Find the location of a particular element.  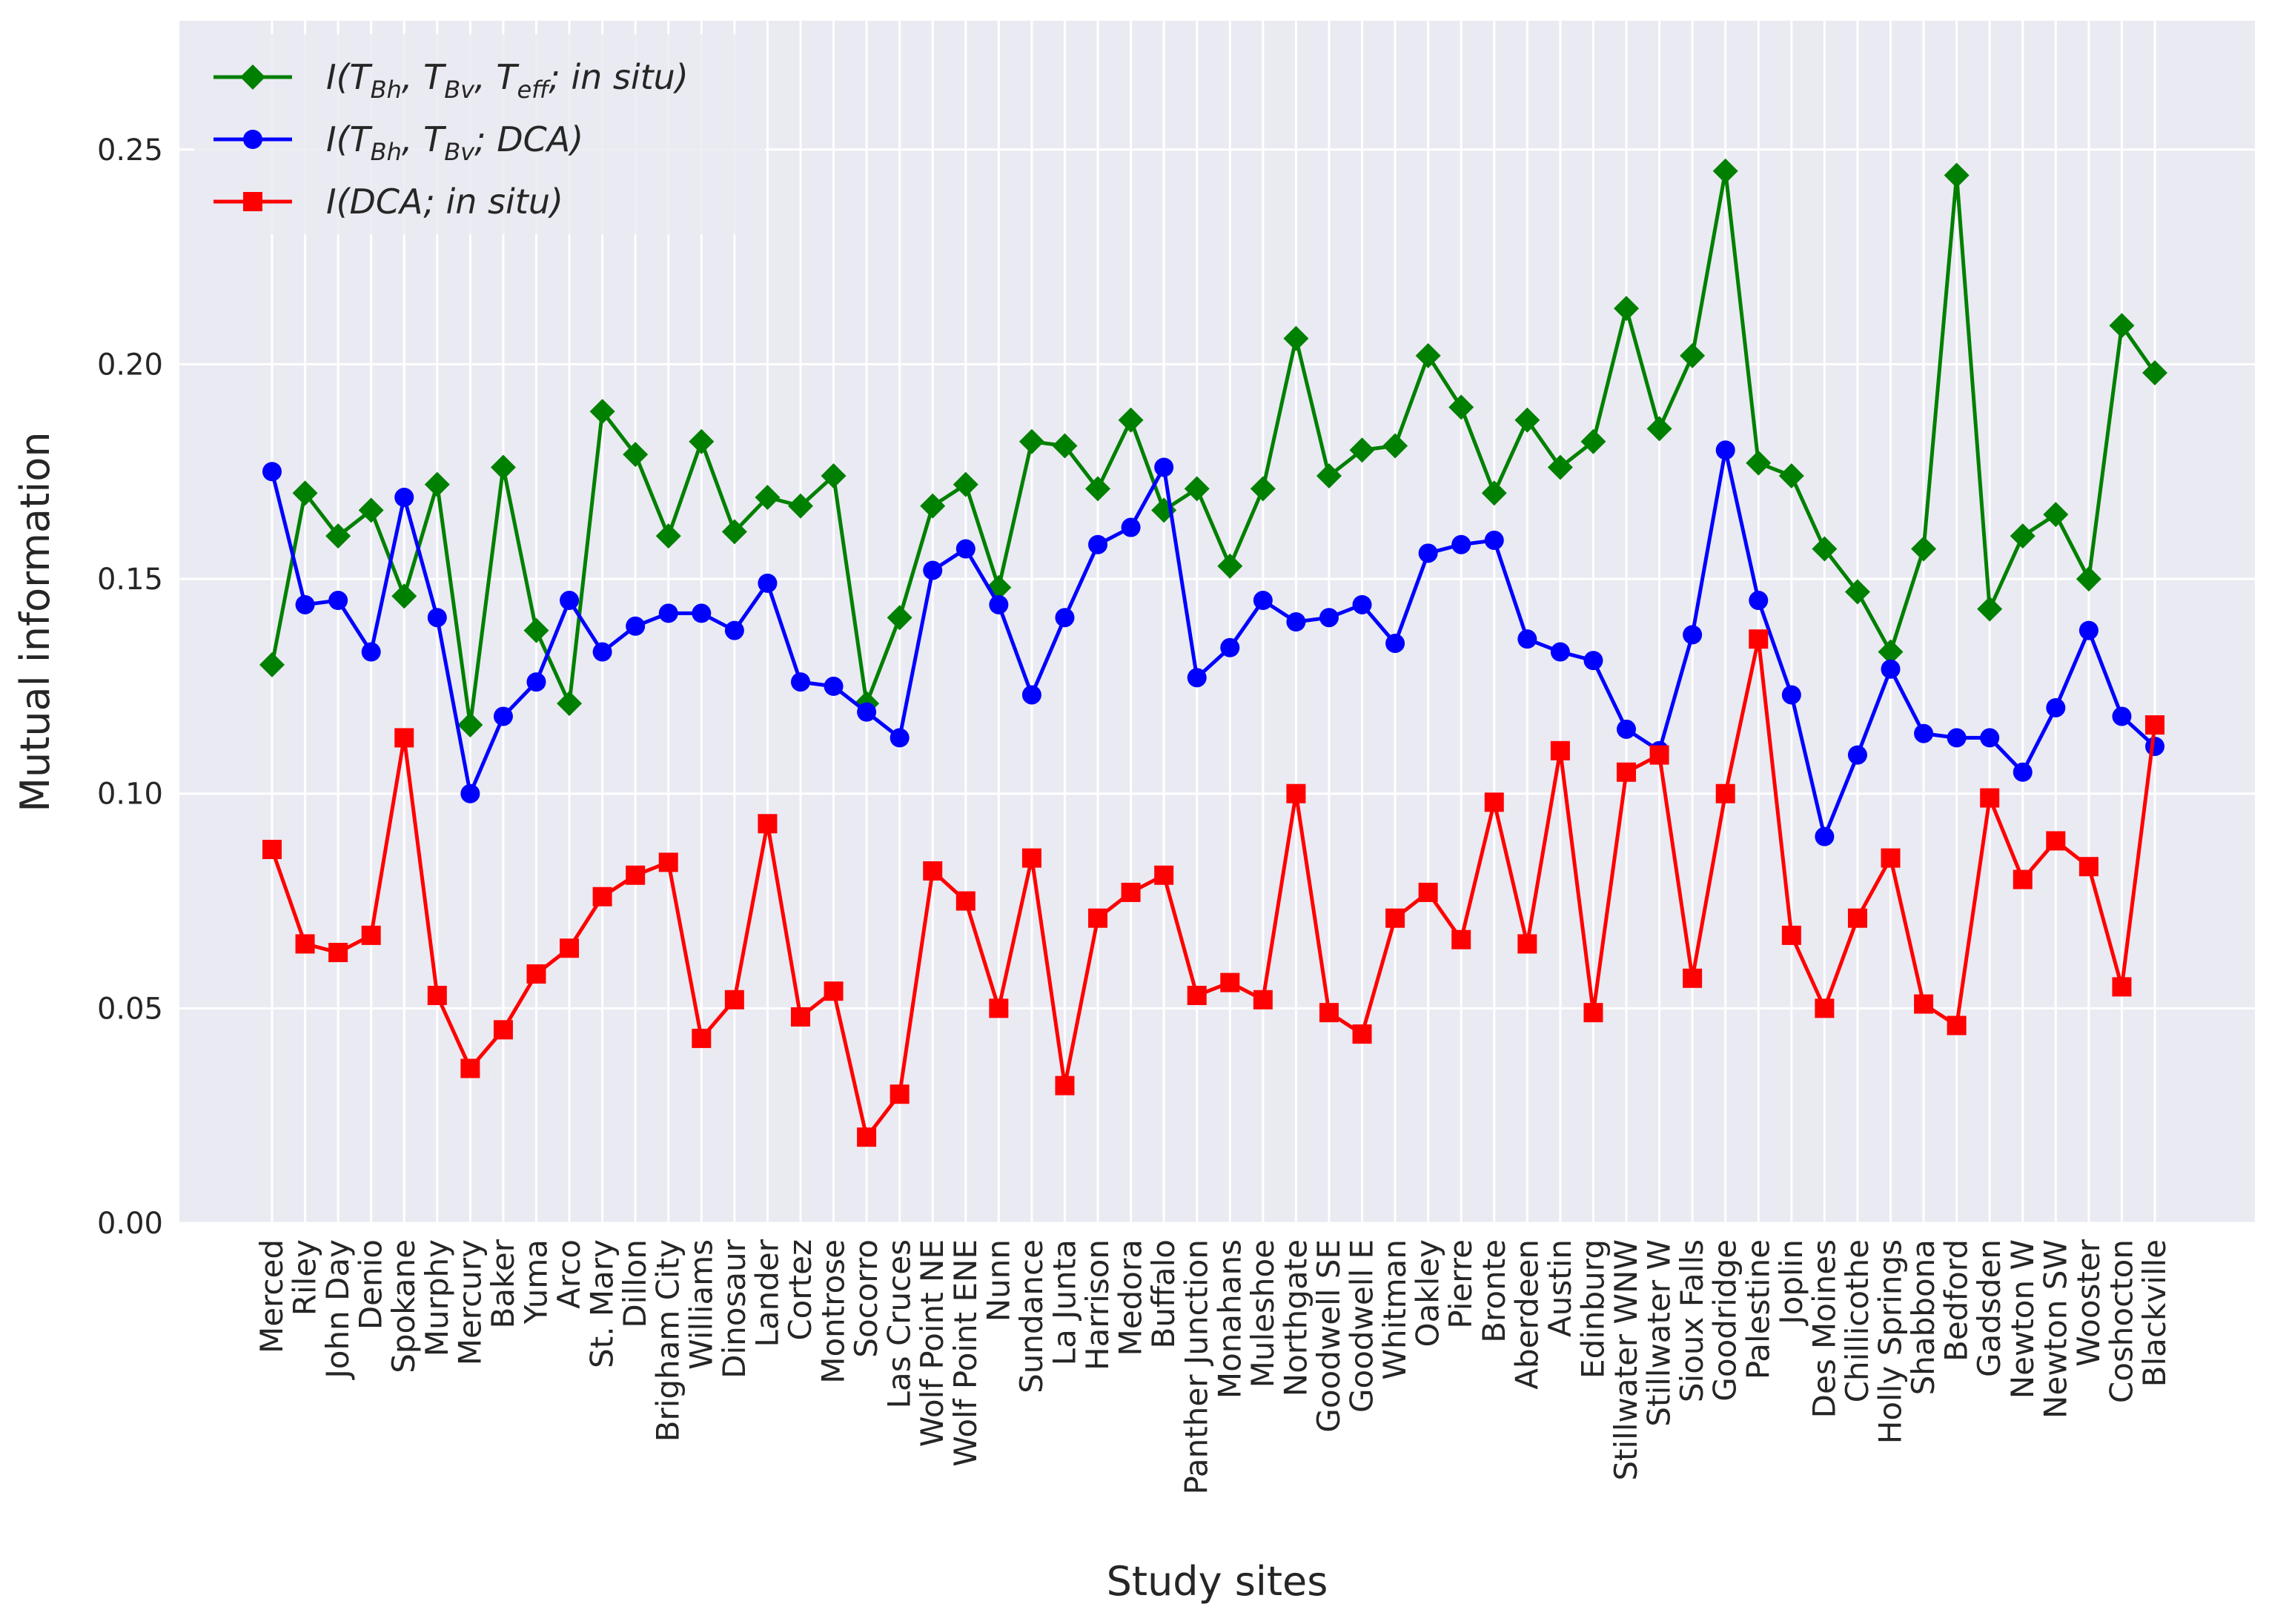

x-tick-label: Blackville is located at coordinates (2154, 1313).